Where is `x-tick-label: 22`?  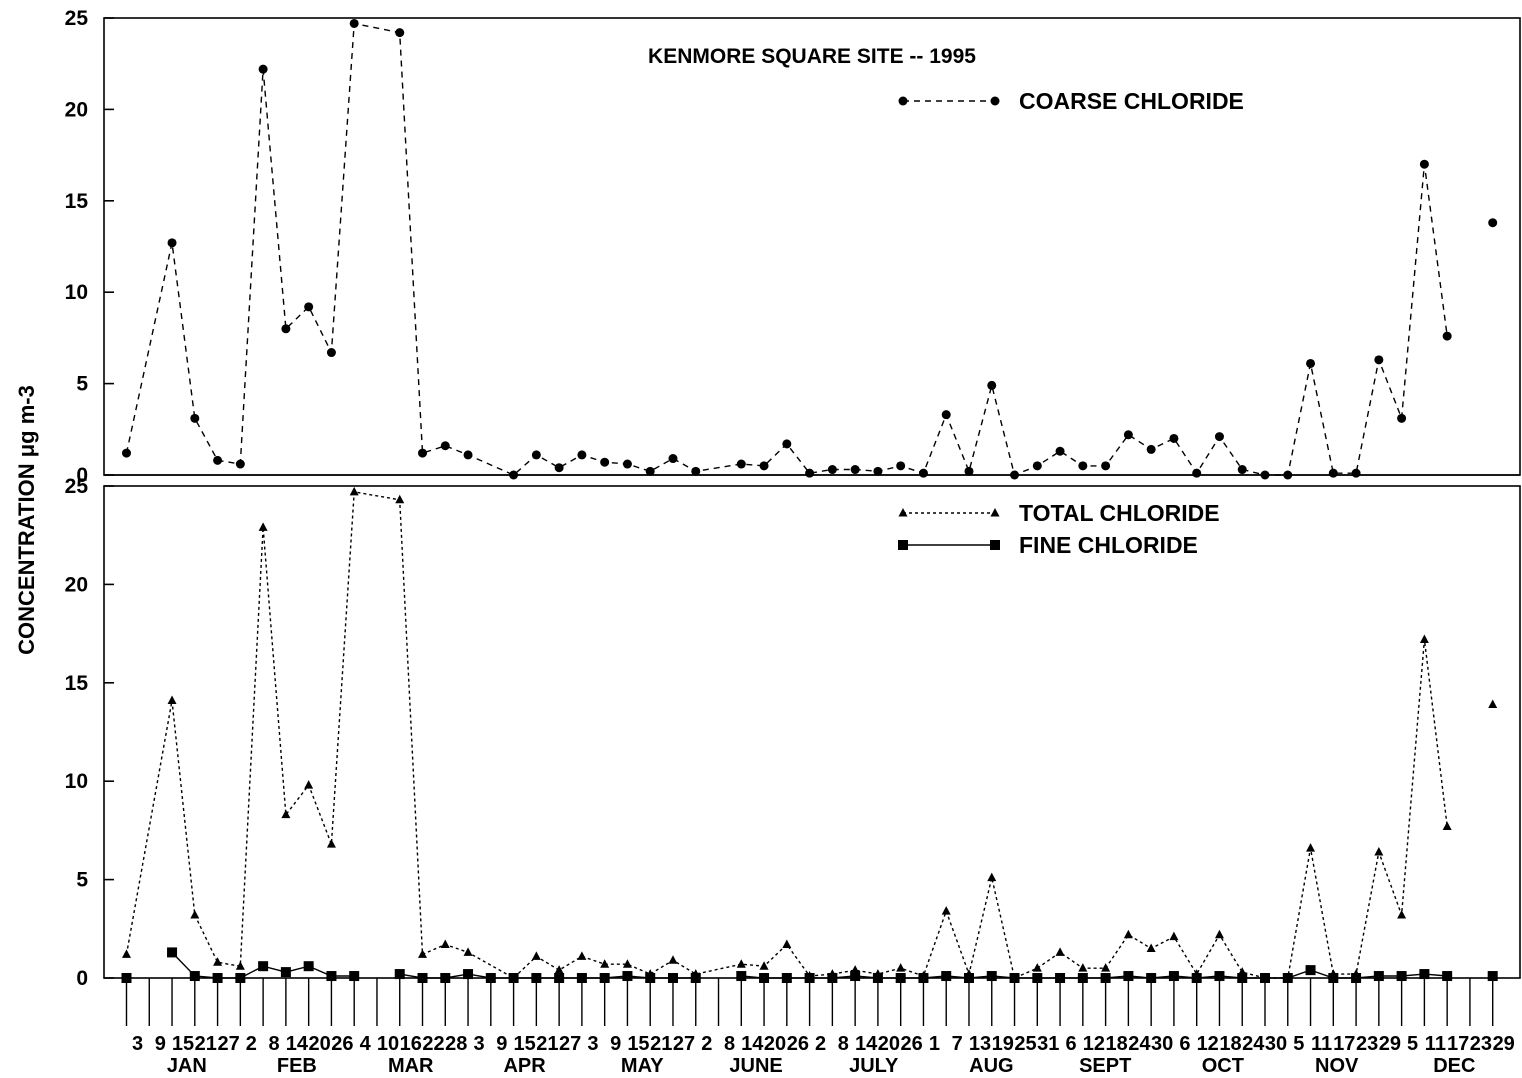 x-tick-label: 22 is located at coordinates (433, 1044).